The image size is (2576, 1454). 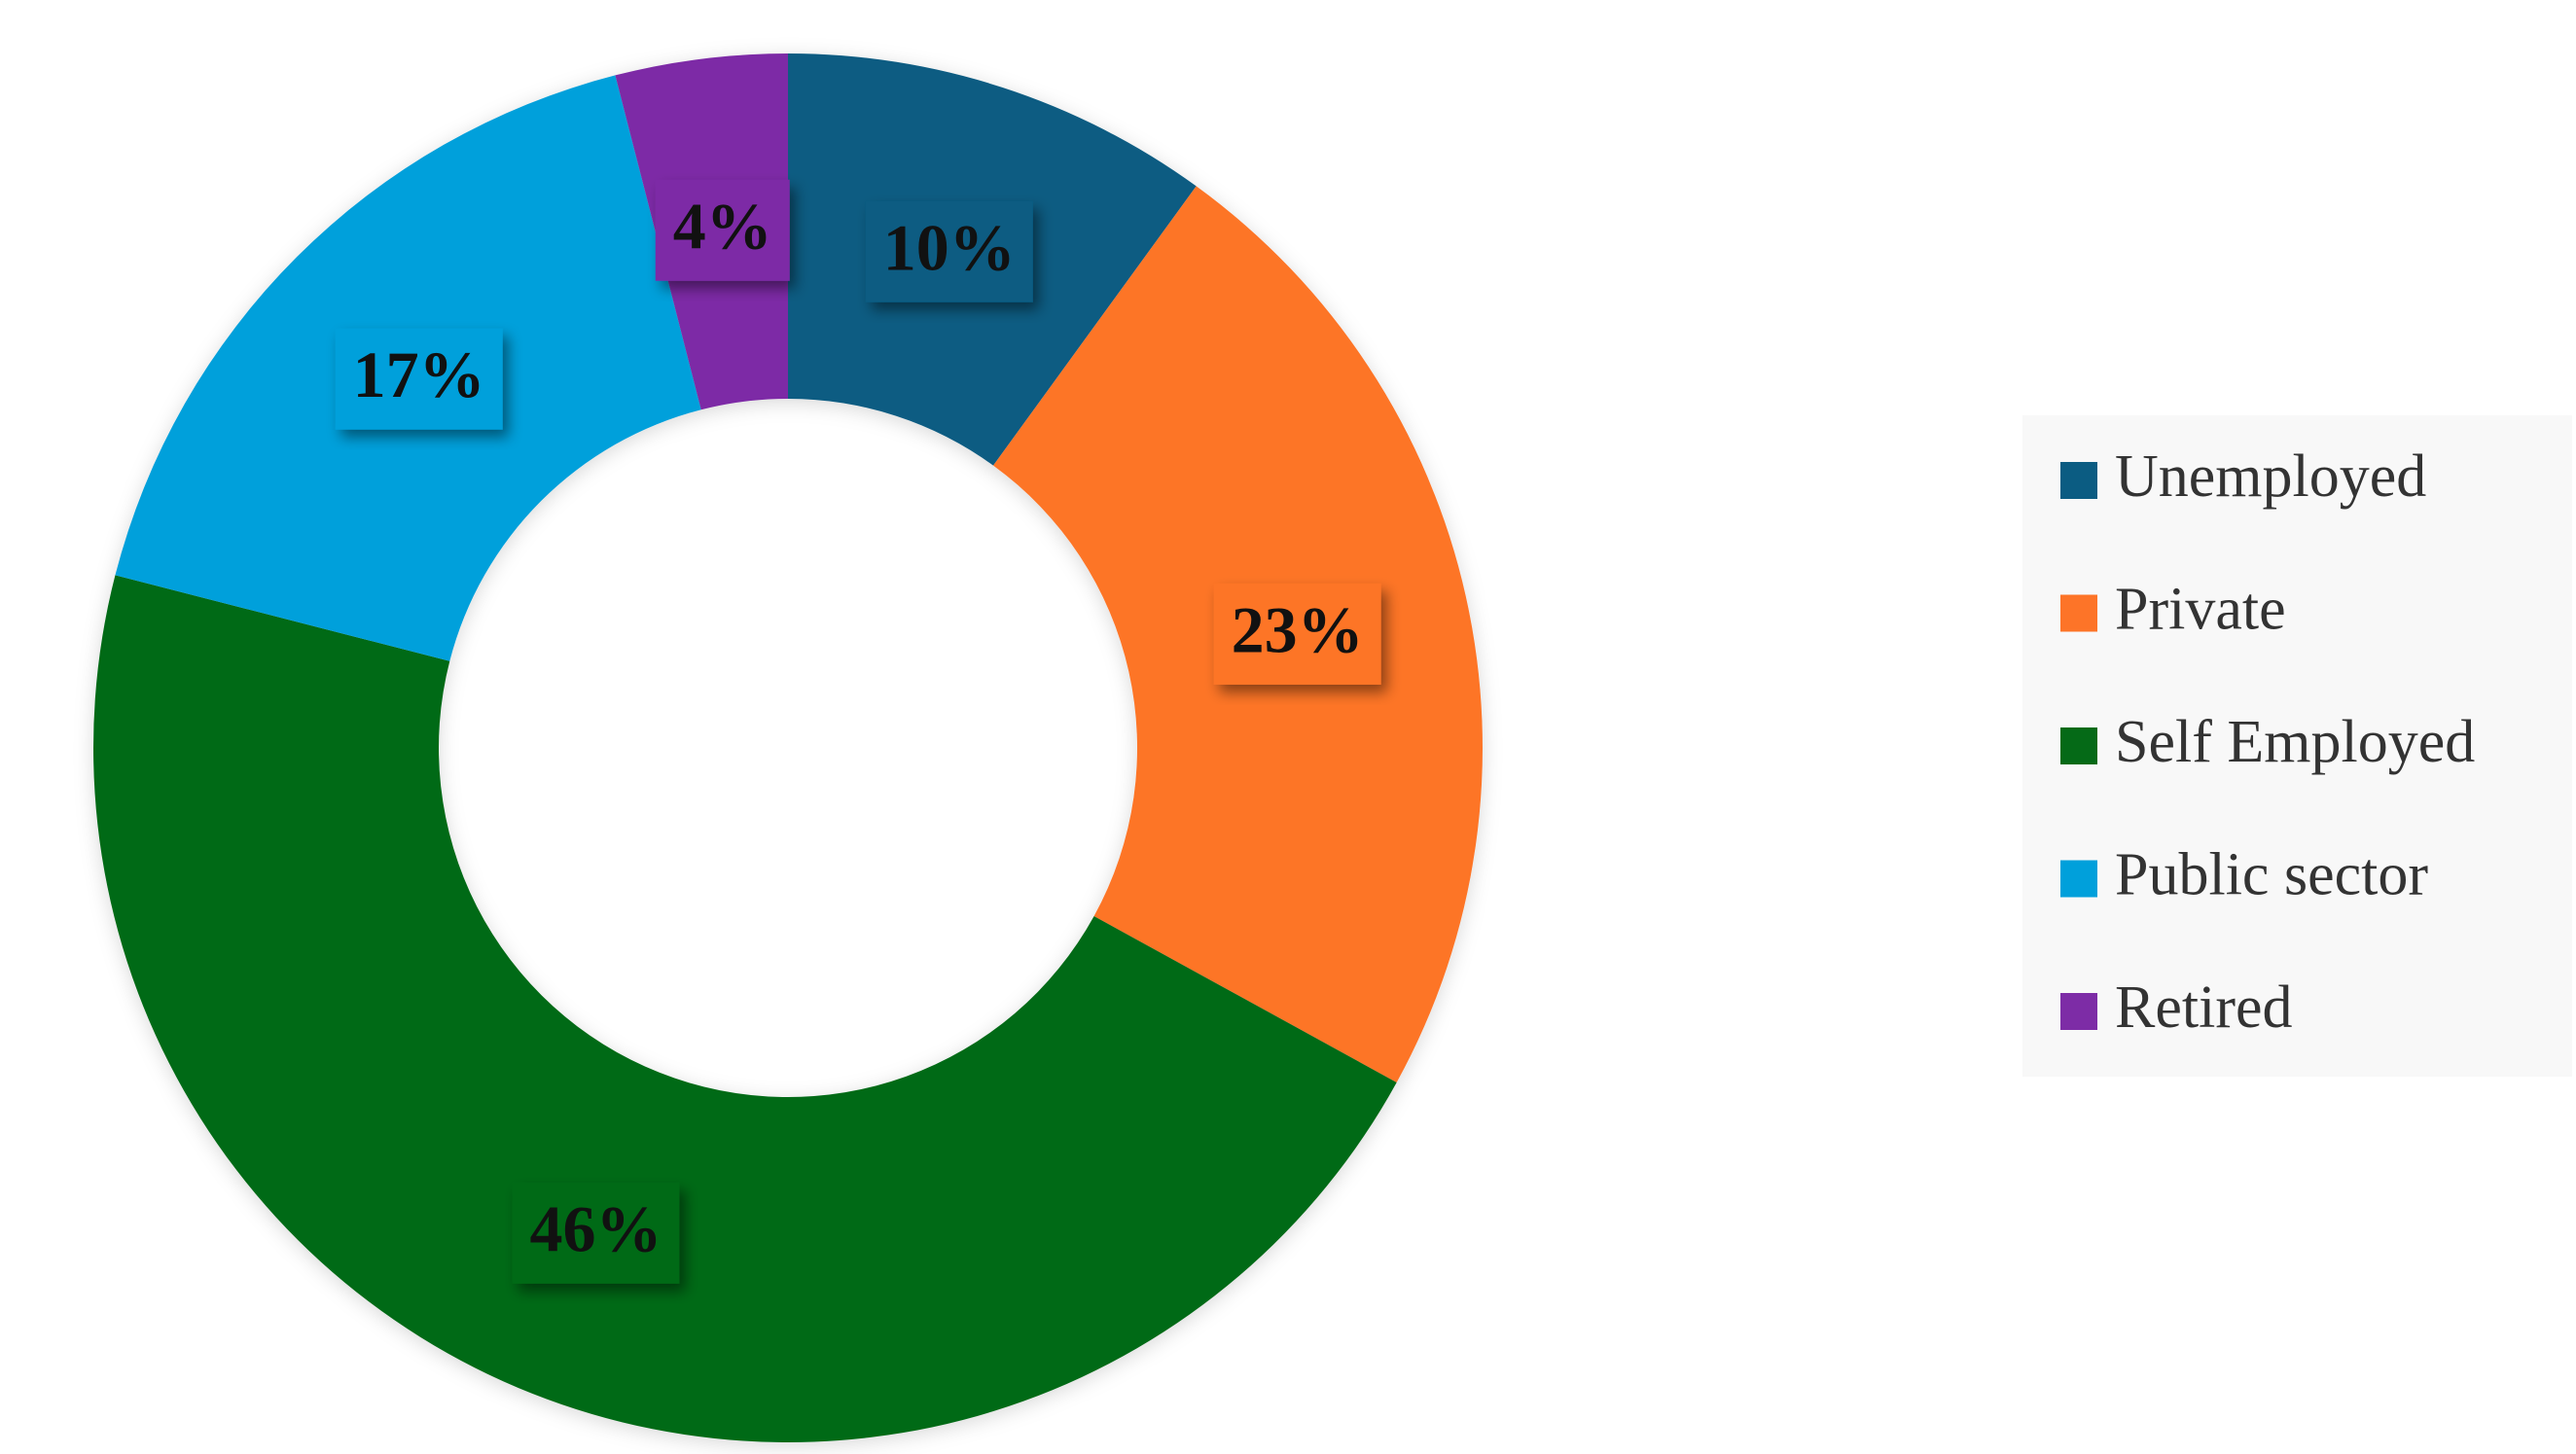 I want to click on data-label-text: 4%, so click(x=722, y=226).